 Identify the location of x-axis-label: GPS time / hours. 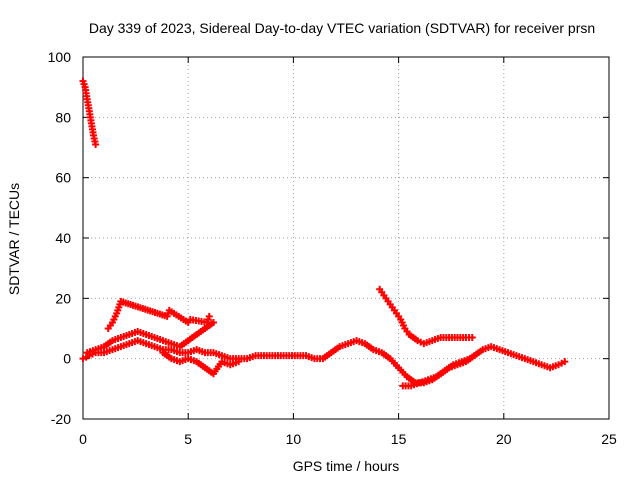
(346, 466).